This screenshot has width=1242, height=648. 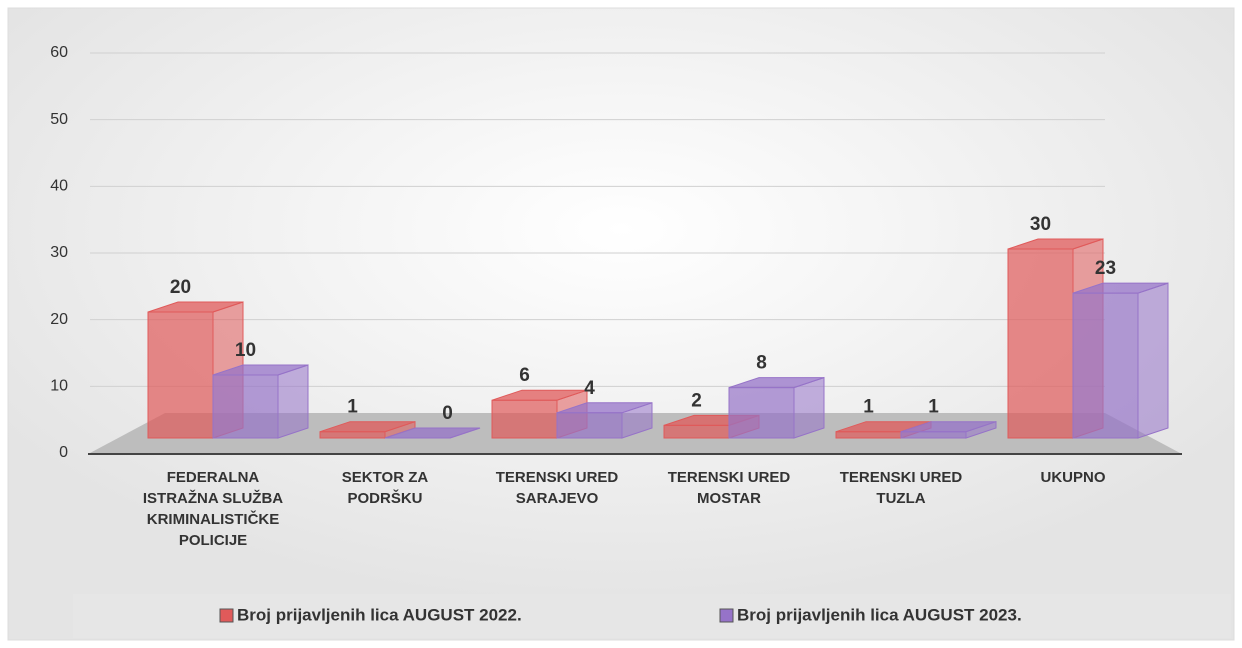 What do you see at coordinates (901, 488) in the screenshot?
I see `x-tick-label: TERENSKI URED TUZLA` at bounding box center [901, 488].